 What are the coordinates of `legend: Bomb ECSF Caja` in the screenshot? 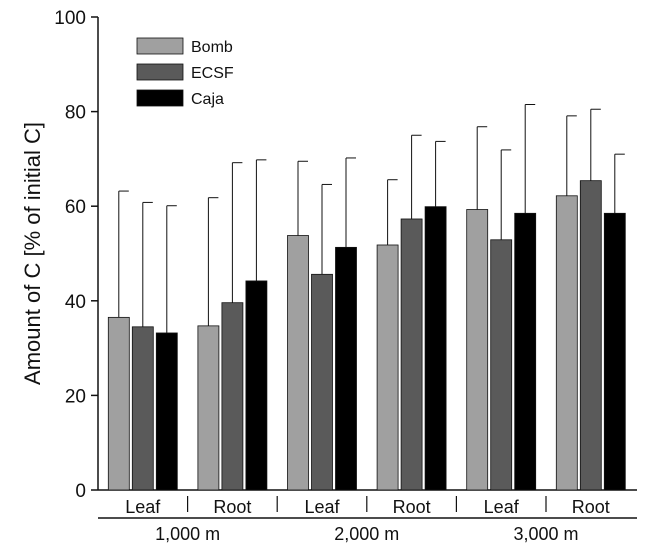 It's located at (185, 72).